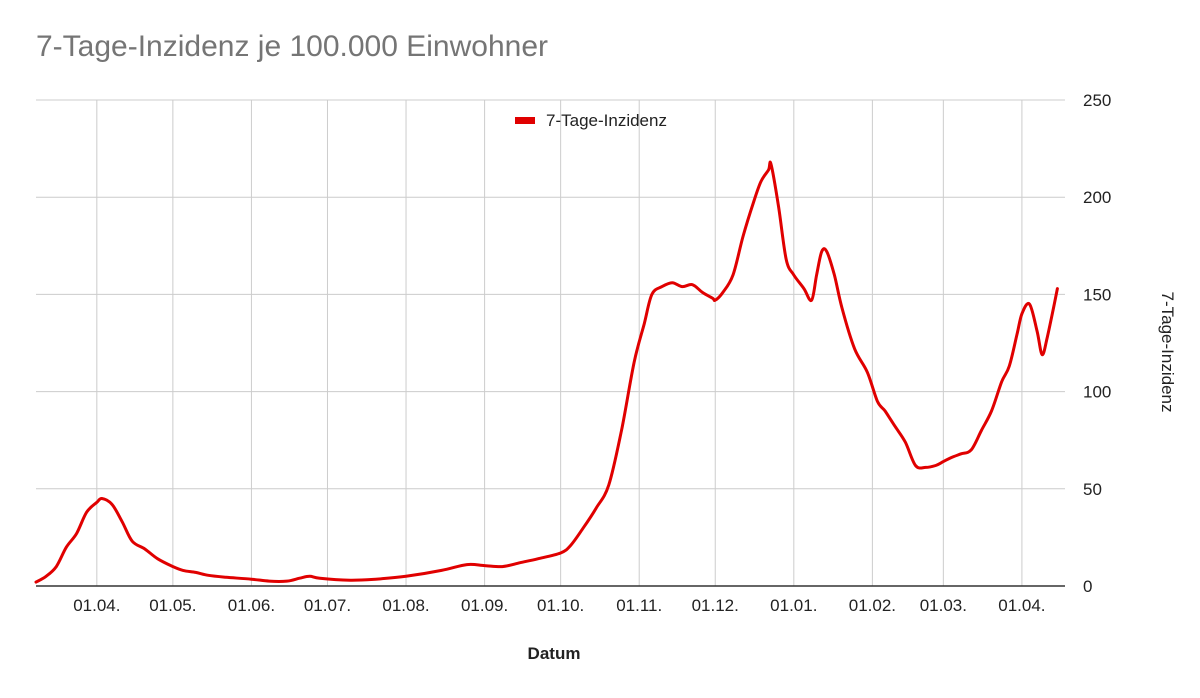  I want to click on y-tick-label: 200, so click(1097, 197).